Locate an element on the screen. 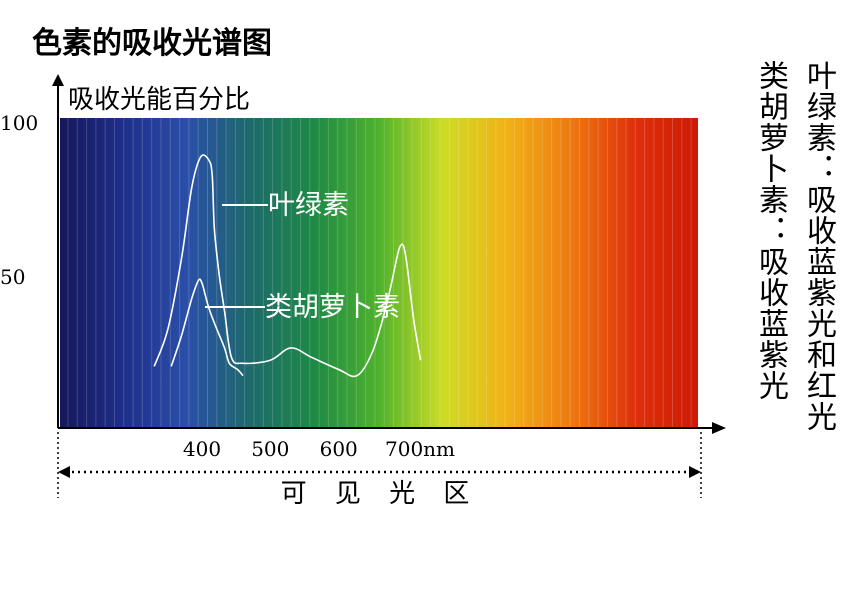  series-label-0: 叶绿素 is located at coordinates (308, 205).